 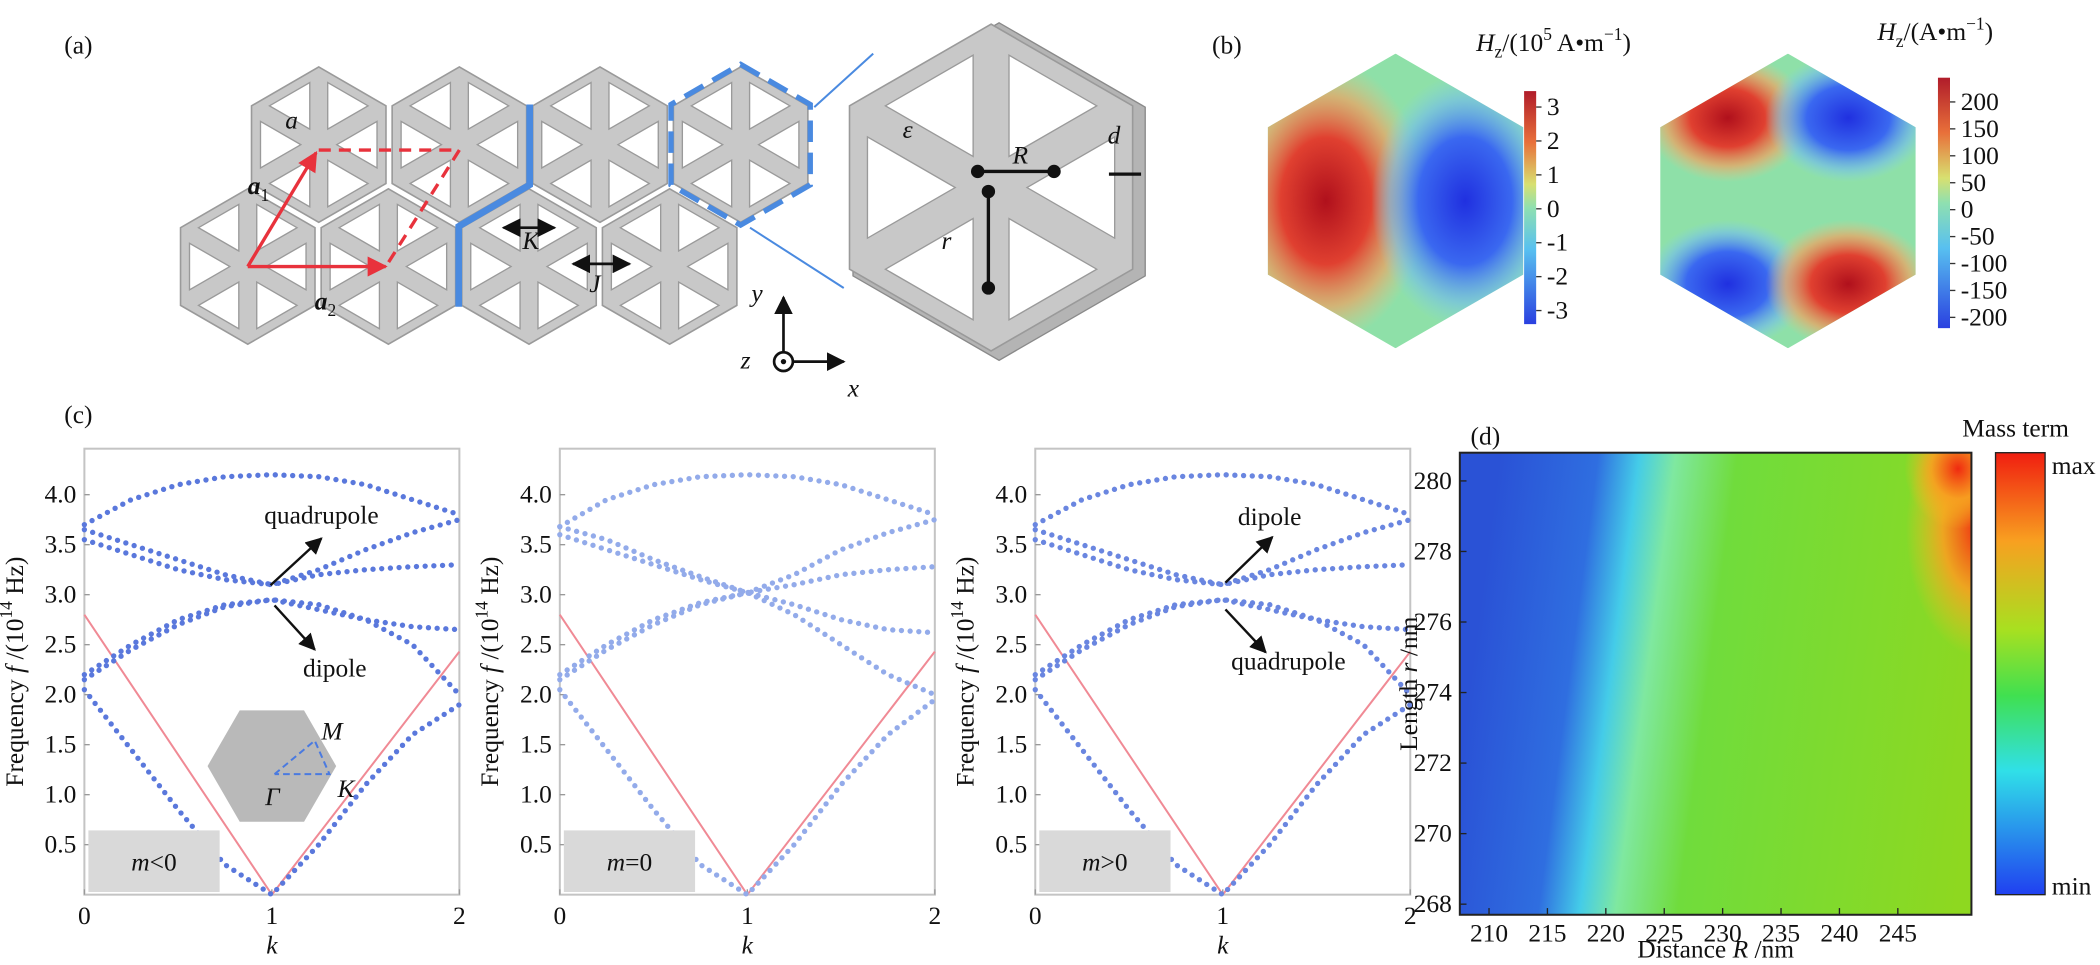 I want to click on y-tick-label: 272, so click(x=1433, y=762).